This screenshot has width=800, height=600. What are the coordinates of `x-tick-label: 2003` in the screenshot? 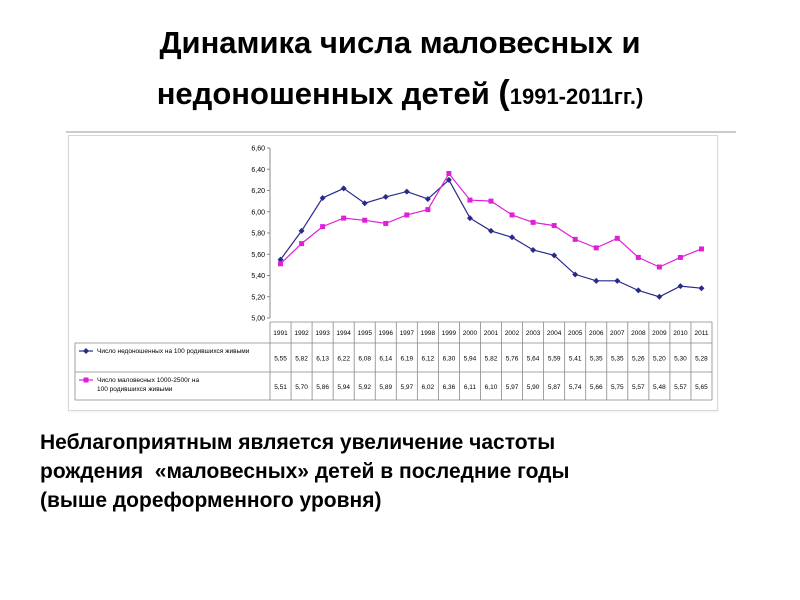 It's located at (533, 333).